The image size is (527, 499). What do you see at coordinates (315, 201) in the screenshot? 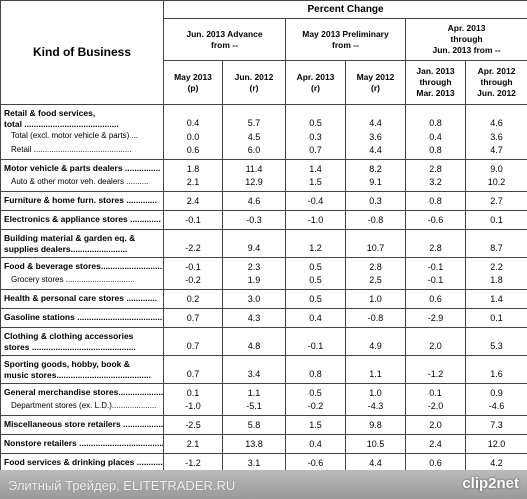
I see `percent-value: -0.4` at bounding box center [315, 201].